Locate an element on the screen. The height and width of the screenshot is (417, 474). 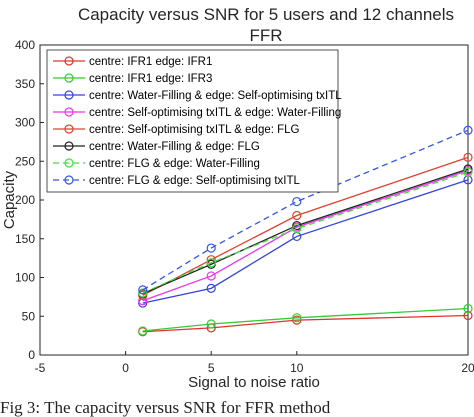
x-tick-label: -5 is located at coordinates (40, 368).